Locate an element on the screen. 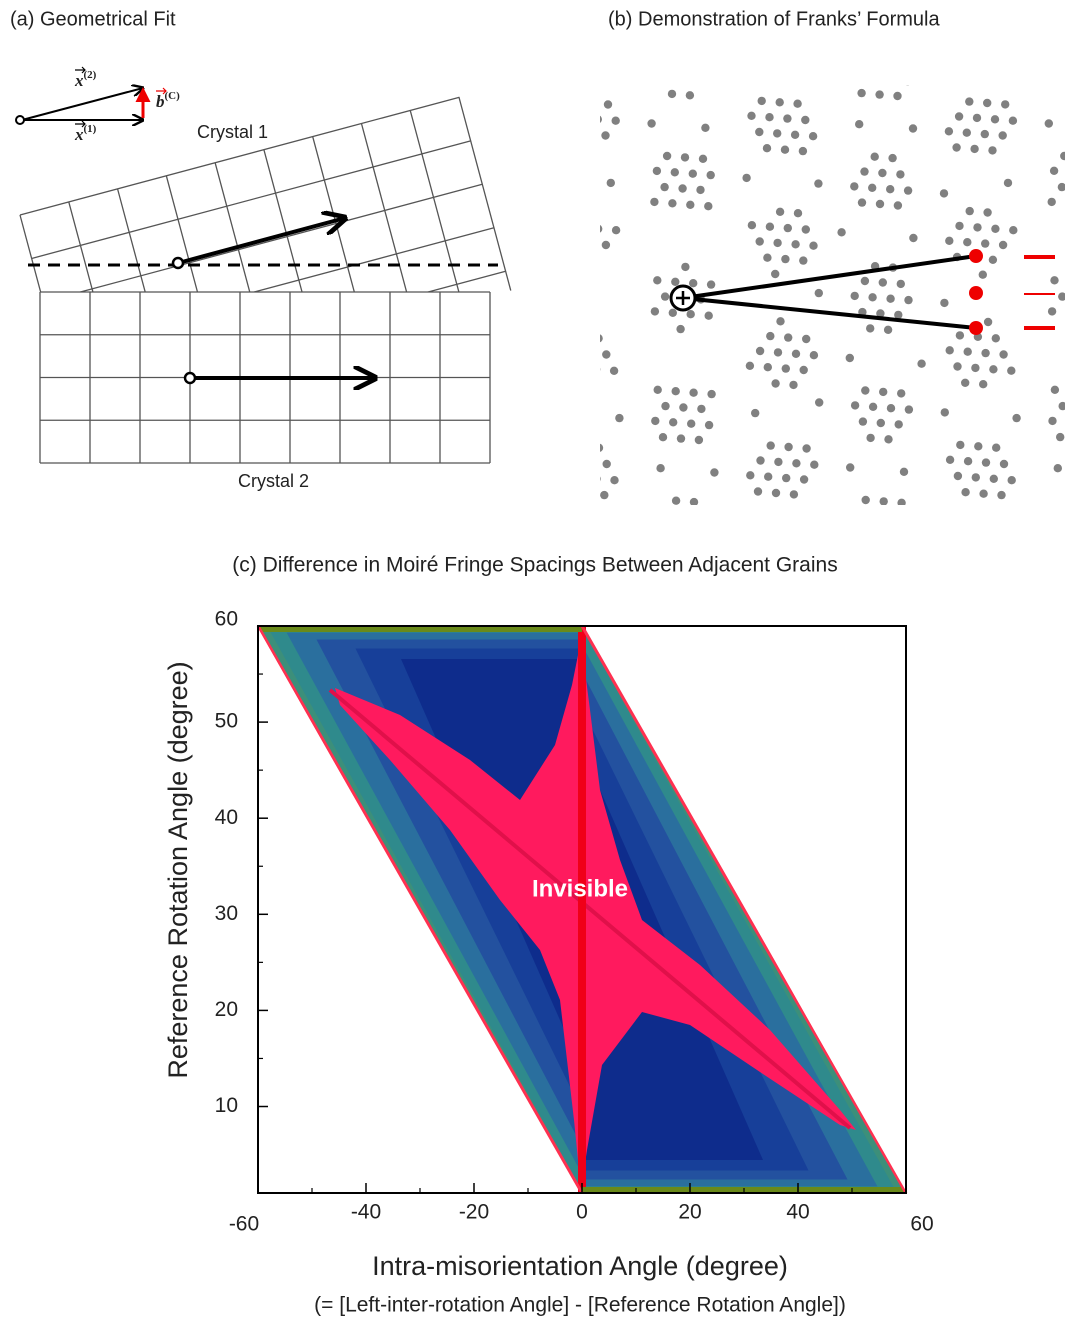 This screenshot has width=1070, height=1320. vector-superscript: (1) is located at coordinates (90, 129).